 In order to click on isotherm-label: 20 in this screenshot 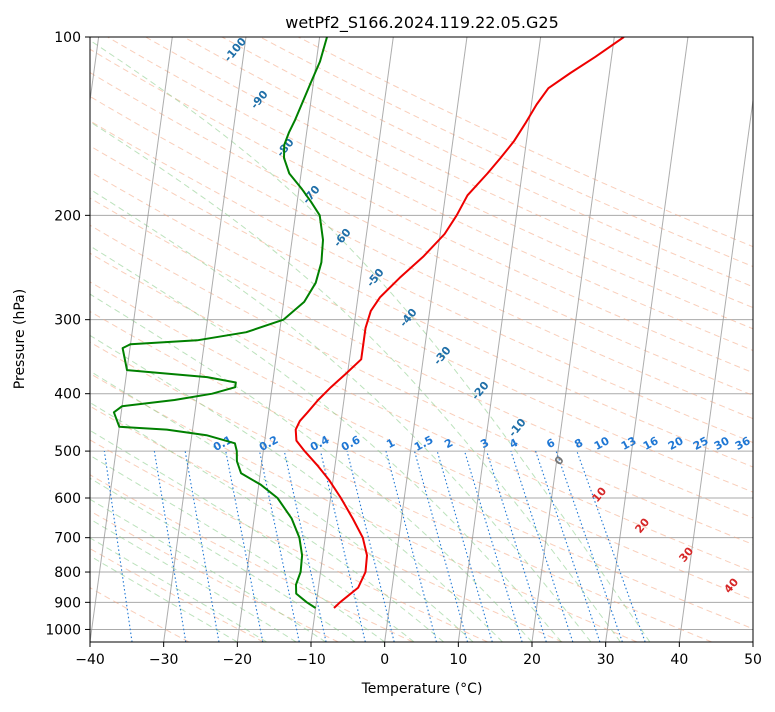, I will do `click(642, 525)`.